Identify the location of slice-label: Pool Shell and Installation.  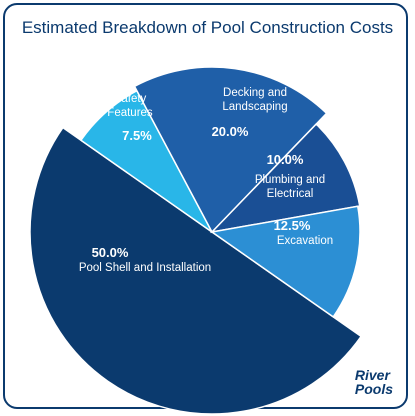
(145, 268).